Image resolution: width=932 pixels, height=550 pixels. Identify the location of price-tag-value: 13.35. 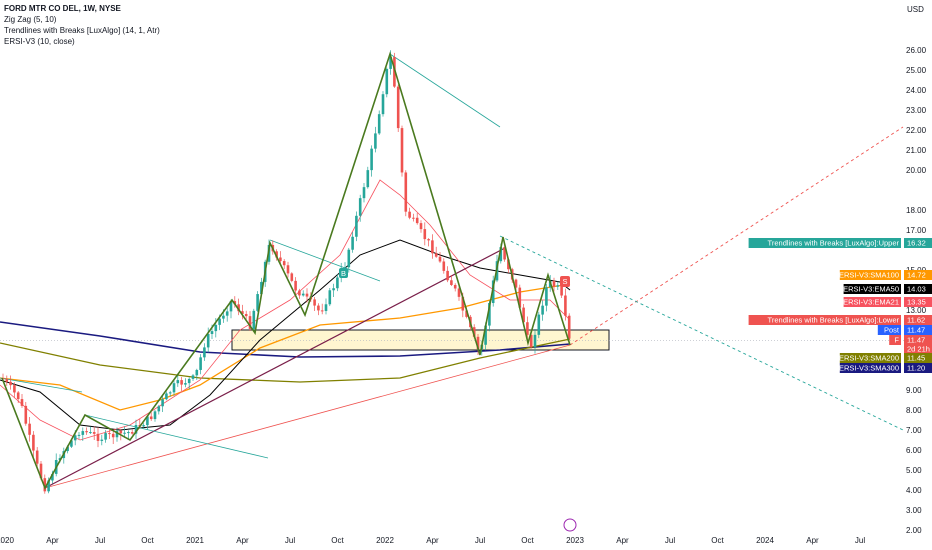
(916, 302).